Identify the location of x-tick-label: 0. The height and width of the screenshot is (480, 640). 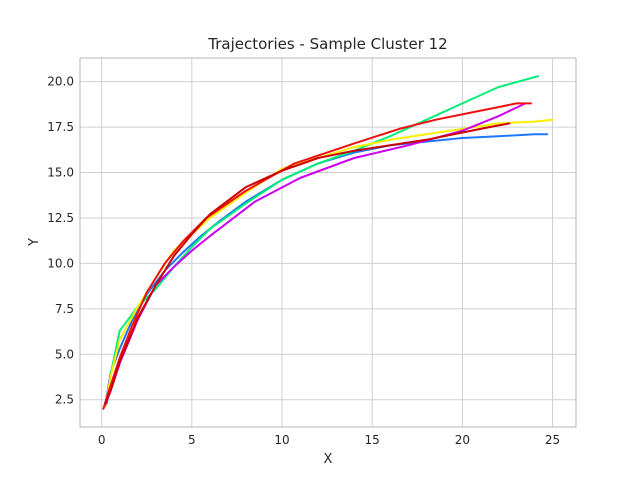
(102, 440).